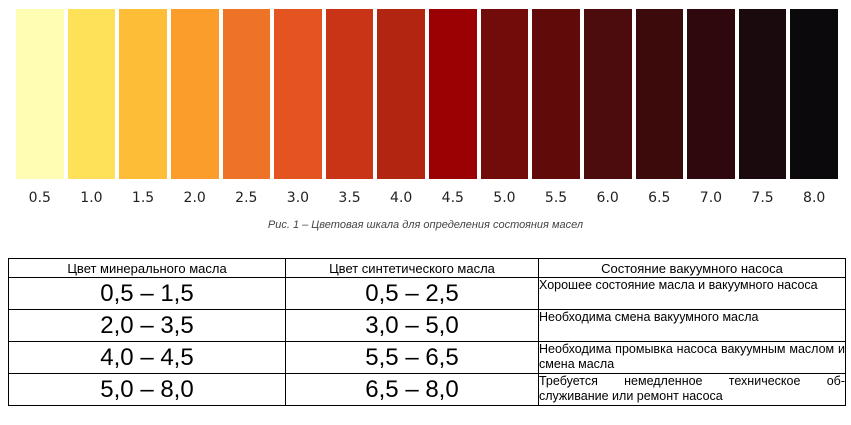 The width and height of the screenshot is (851, 425). What do you see at coordinates (147, 325) in the screenshot?
I see `mineral-range: 2,0 – 3,5` at bounding box center [147, 325].